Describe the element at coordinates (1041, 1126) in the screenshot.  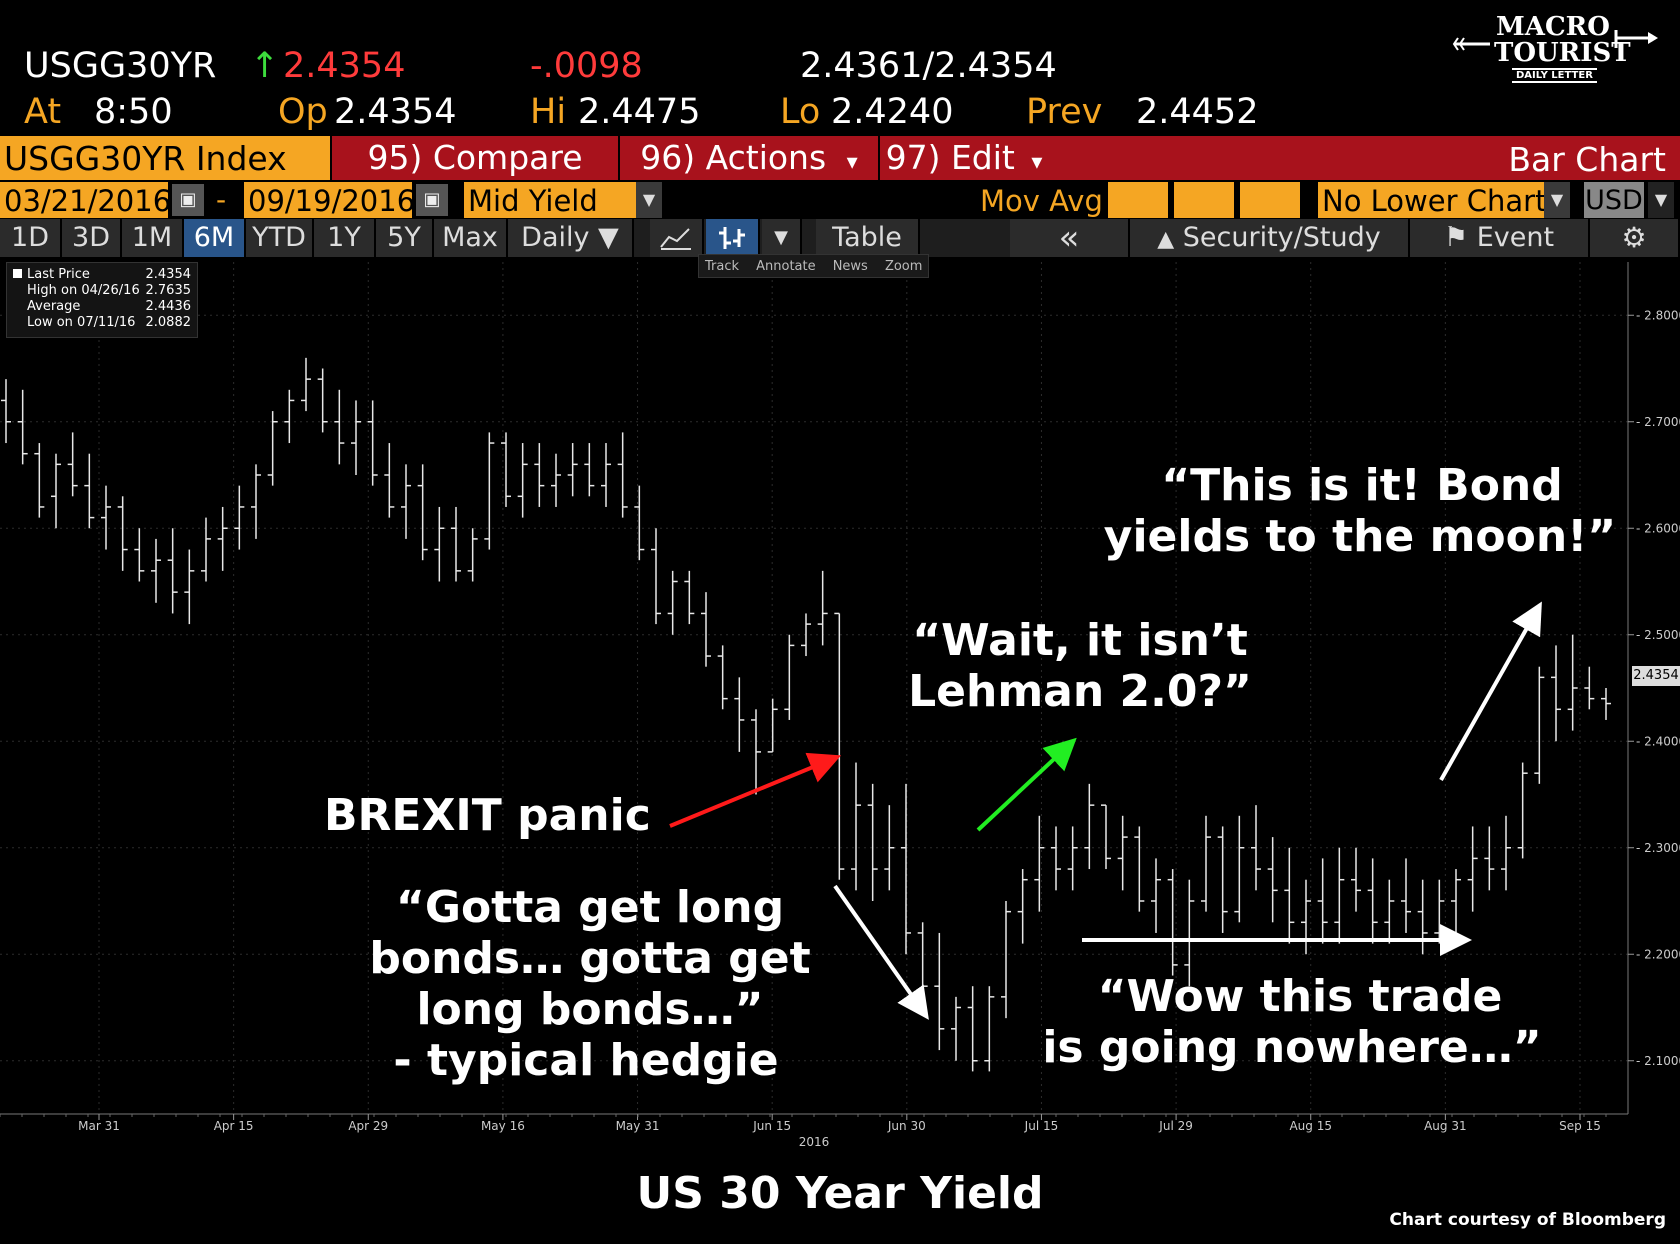
I see `x-tick-label: Jul 15` at that location.